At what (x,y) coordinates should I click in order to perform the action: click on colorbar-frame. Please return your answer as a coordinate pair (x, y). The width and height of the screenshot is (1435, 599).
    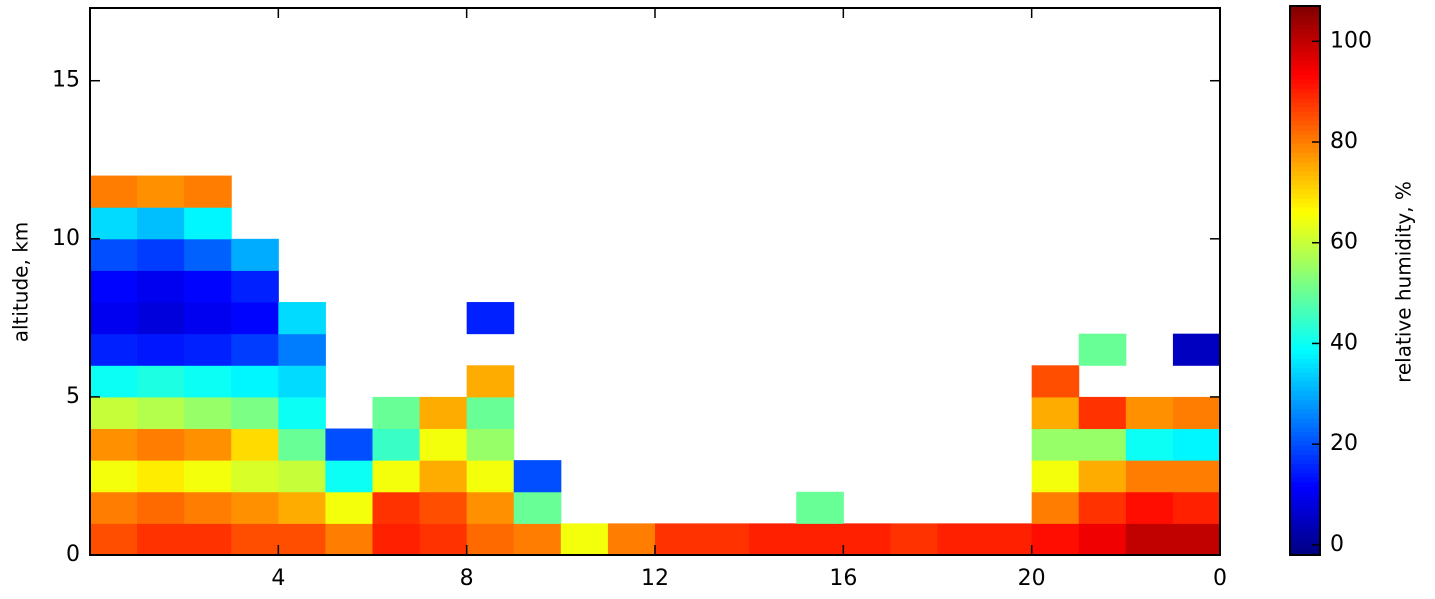
    Looking at the image, I should click on (1305, 280).